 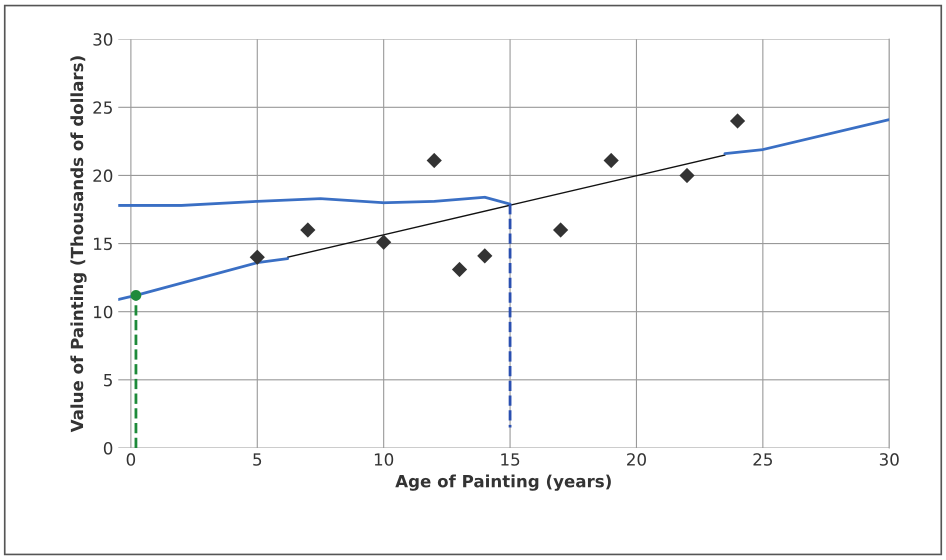 What do you see at coordinates (889, 459) in the screenshot?
I see `x-tick-label: 30` at bounding box center [889, 459].